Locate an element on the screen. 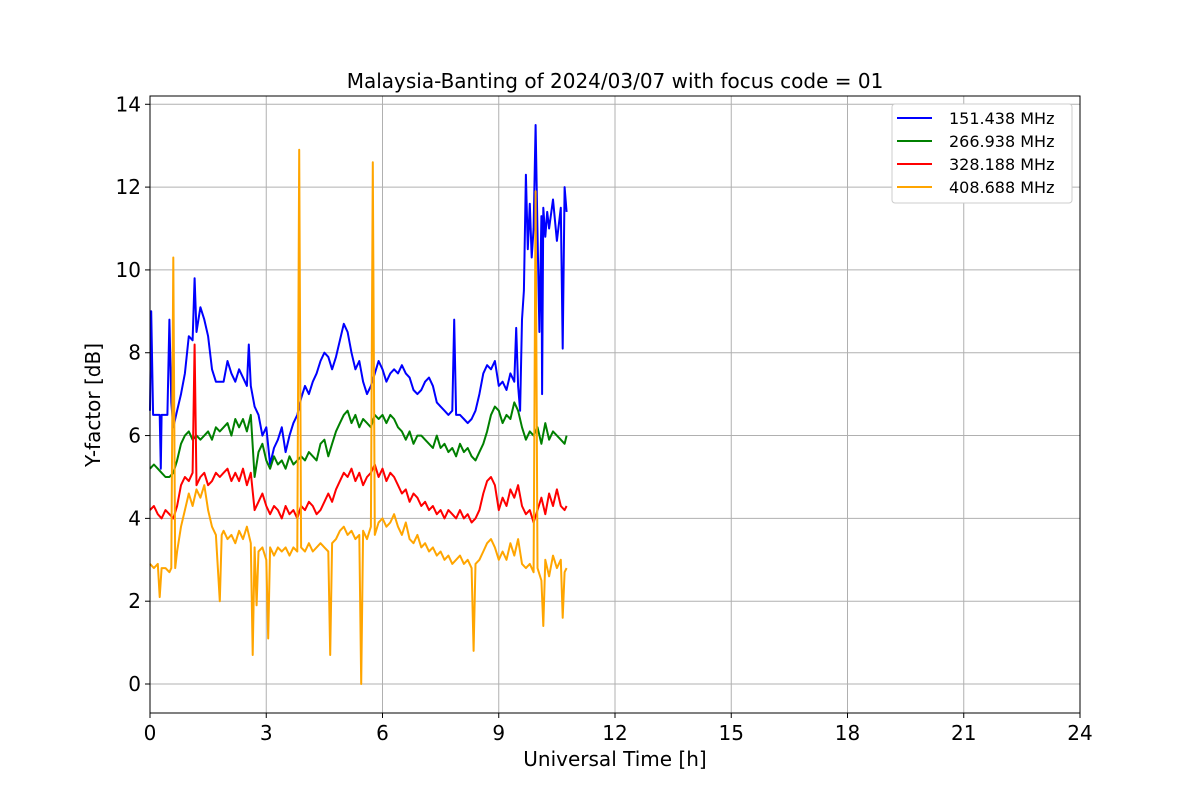 This screenshot has height=800, width=1200. legend-box is located at coordinates (982, 153).